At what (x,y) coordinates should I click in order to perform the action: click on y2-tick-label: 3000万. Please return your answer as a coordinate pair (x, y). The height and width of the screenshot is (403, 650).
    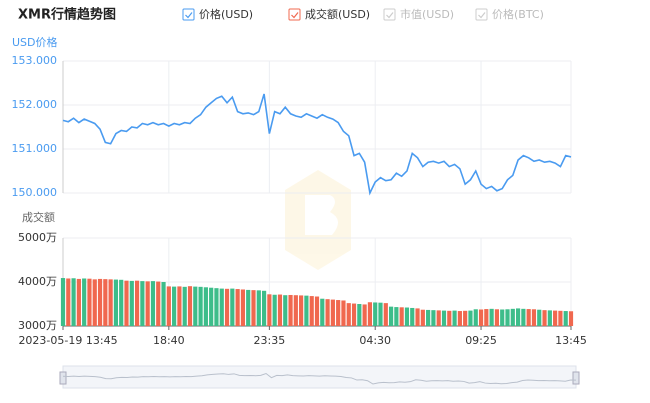
    Looking at the image, I should click on (37, 325).